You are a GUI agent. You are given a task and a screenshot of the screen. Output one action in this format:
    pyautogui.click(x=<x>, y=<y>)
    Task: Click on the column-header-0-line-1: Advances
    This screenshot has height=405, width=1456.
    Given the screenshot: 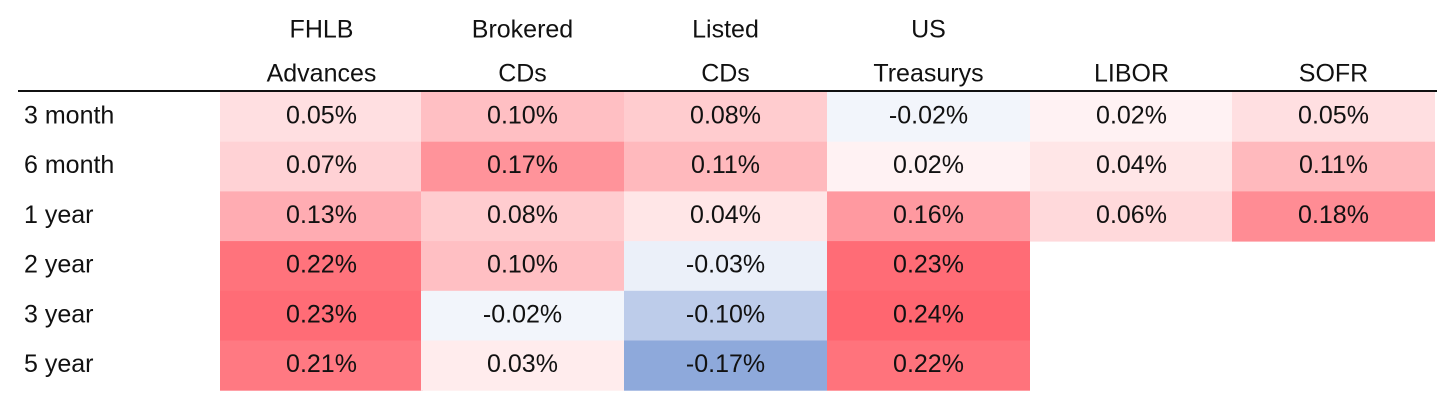 What is the action you would take?
    pyautogui.click(x=322, y=74)
    